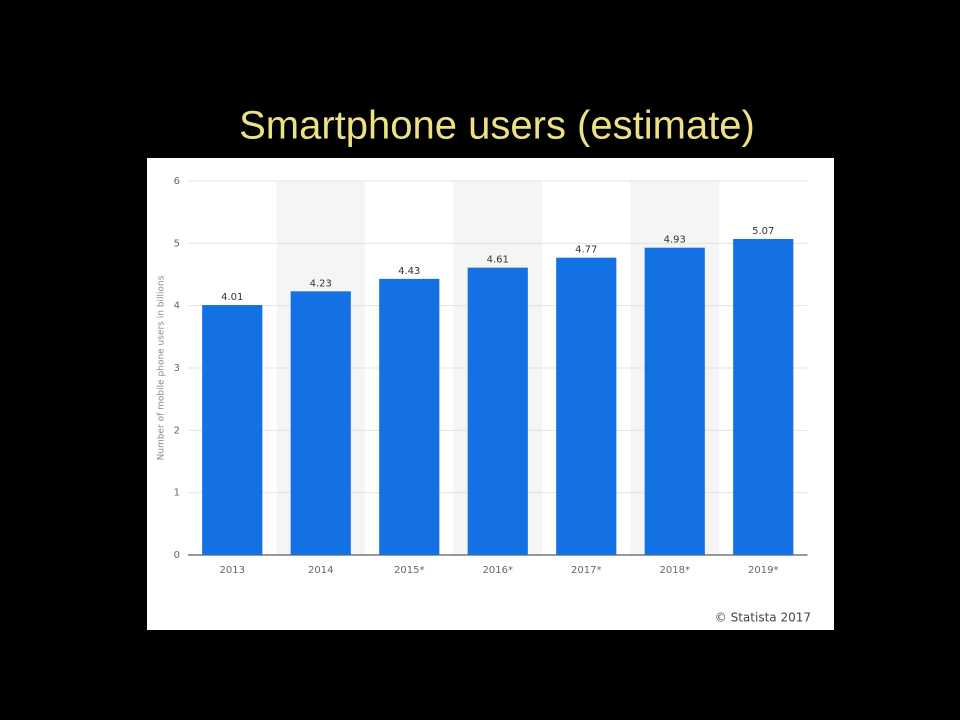 The width and height of the screenshot is (960, 720). What do you see at coordinates (320, 570) in the screenshot?
I see `x-tick-label: 2014` at bounding box center [320, 570].